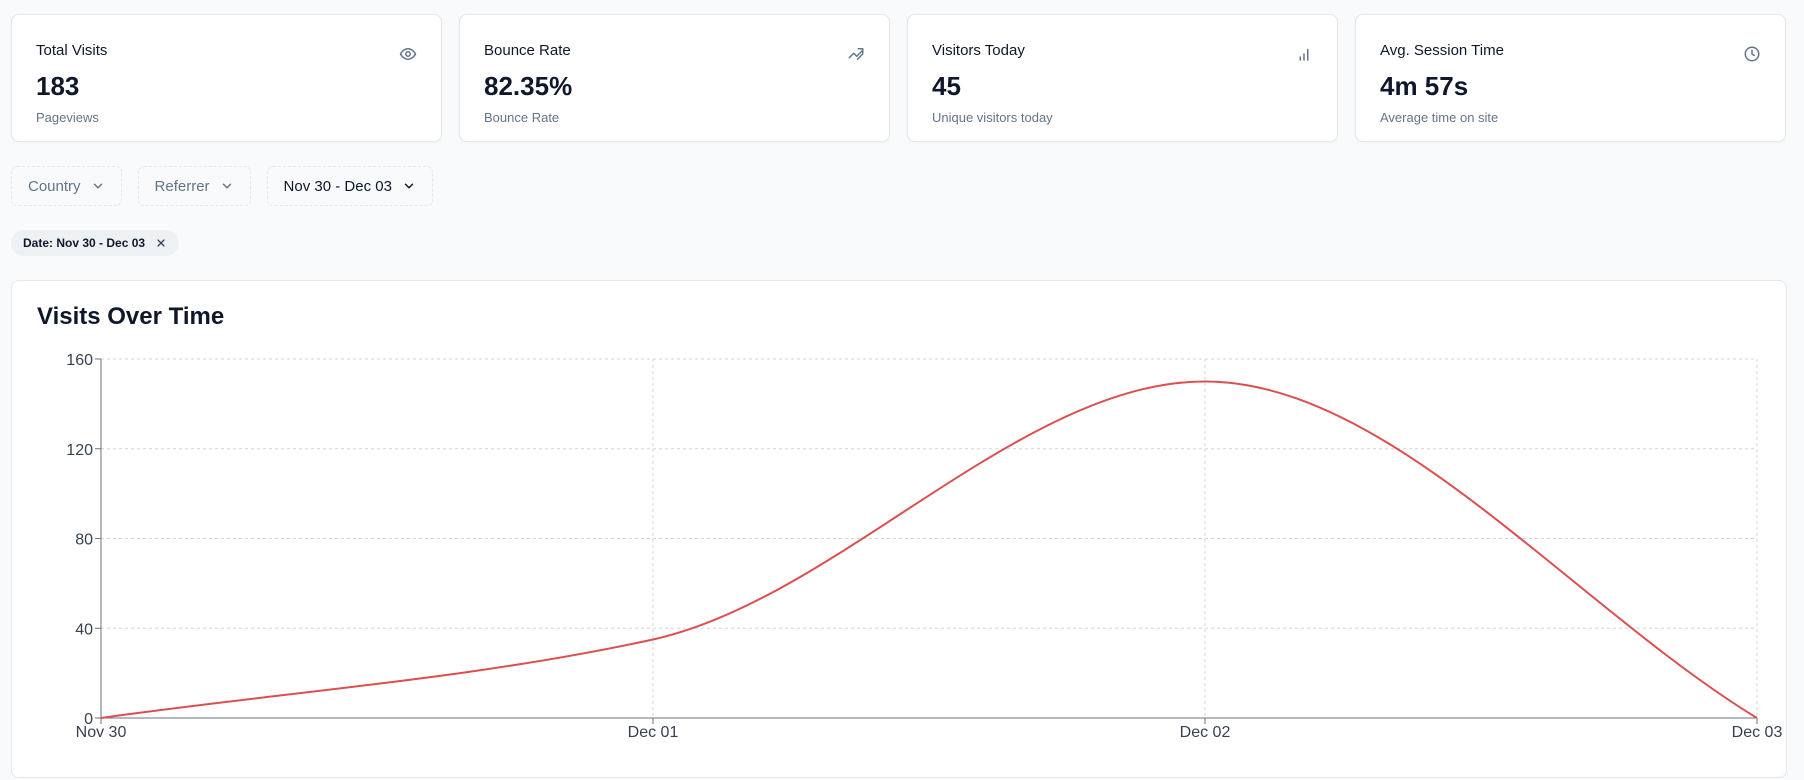 The width and height of the screenshot is (1804, 780). What do you see at coordinates (856, 54) in the screenshot?
I see `trend-arrow-icon` at bounding box center [856, 54].